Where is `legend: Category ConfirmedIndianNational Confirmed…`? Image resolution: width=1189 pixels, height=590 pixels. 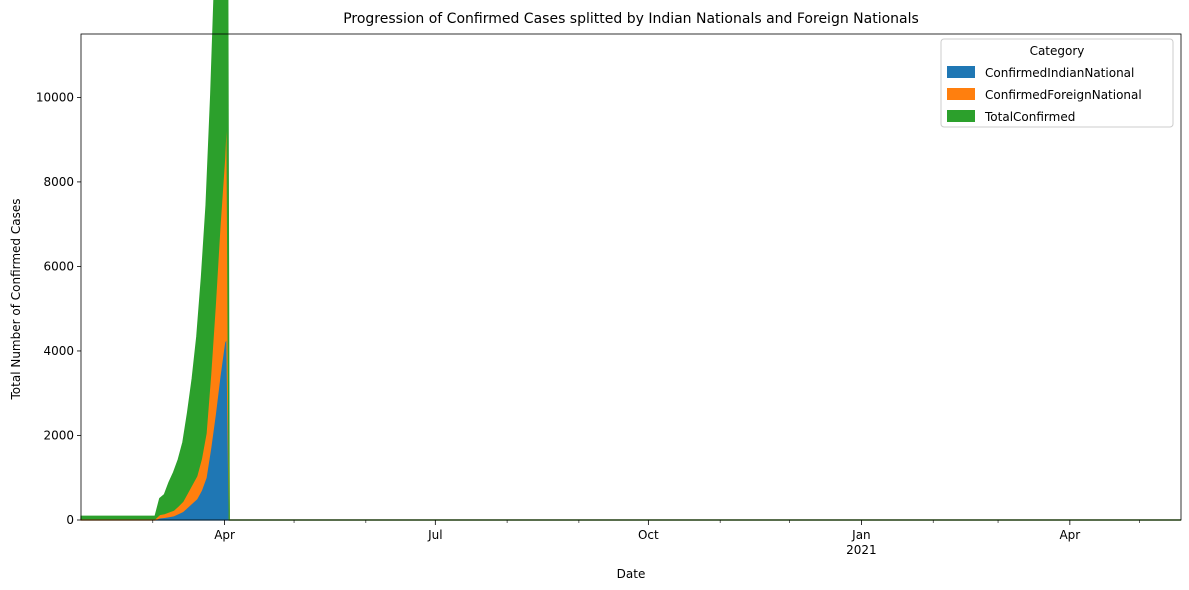
legend: Category ConfirmedIndianNational Confirmed… is located at coordinates (1057, 83).